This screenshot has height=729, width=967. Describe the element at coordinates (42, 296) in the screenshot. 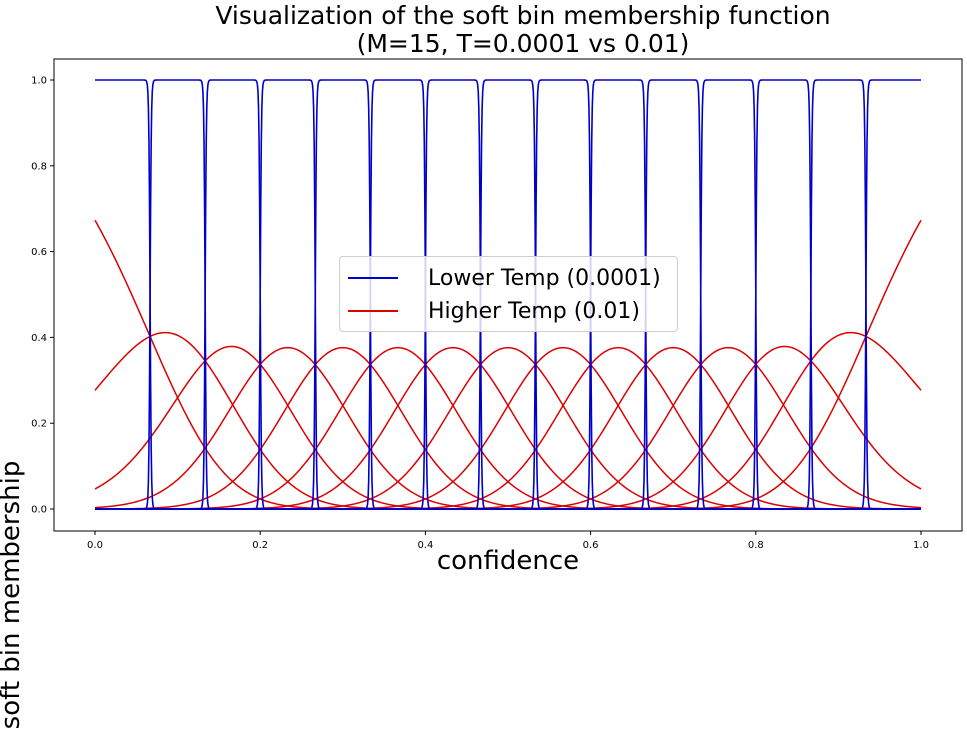

I see `y-axis-ticks: 0.0 0.2 0.4 0.6 0.8 1.0` at that location.